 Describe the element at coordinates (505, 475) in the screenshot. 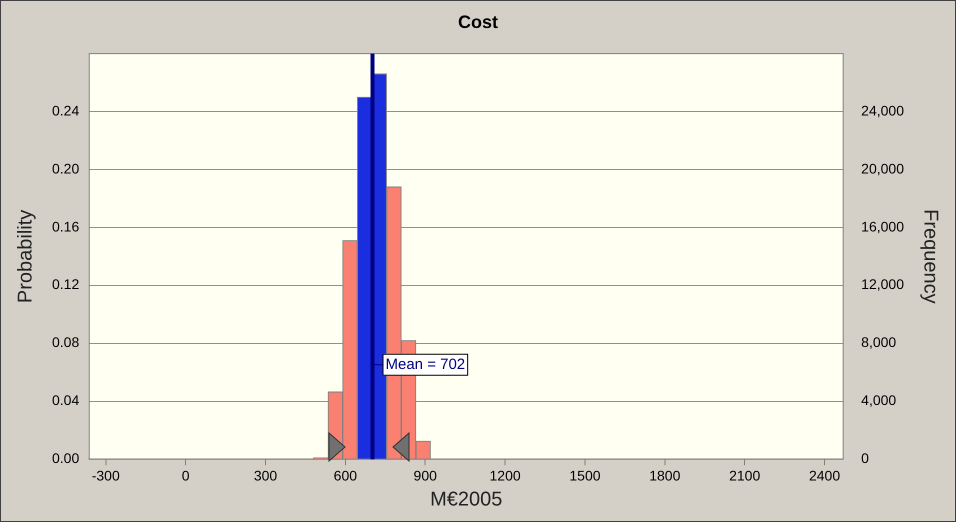

I see `x-tick-label: 1200` at that location.